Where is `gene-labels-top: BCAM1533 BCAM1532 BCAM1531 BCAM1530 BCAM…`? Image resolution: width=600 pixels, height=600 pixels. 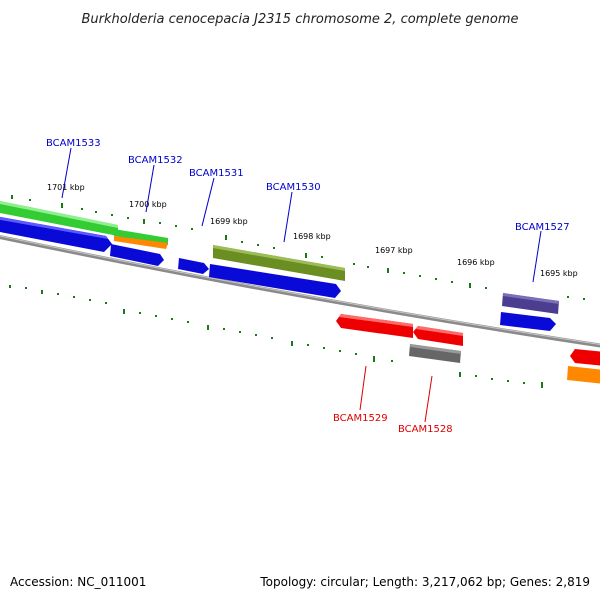
gene-labels-top: BCAM1533 BCAM1532 BCAM1531 BCAM1530 BCAM… is located at coordinates (308, 185).